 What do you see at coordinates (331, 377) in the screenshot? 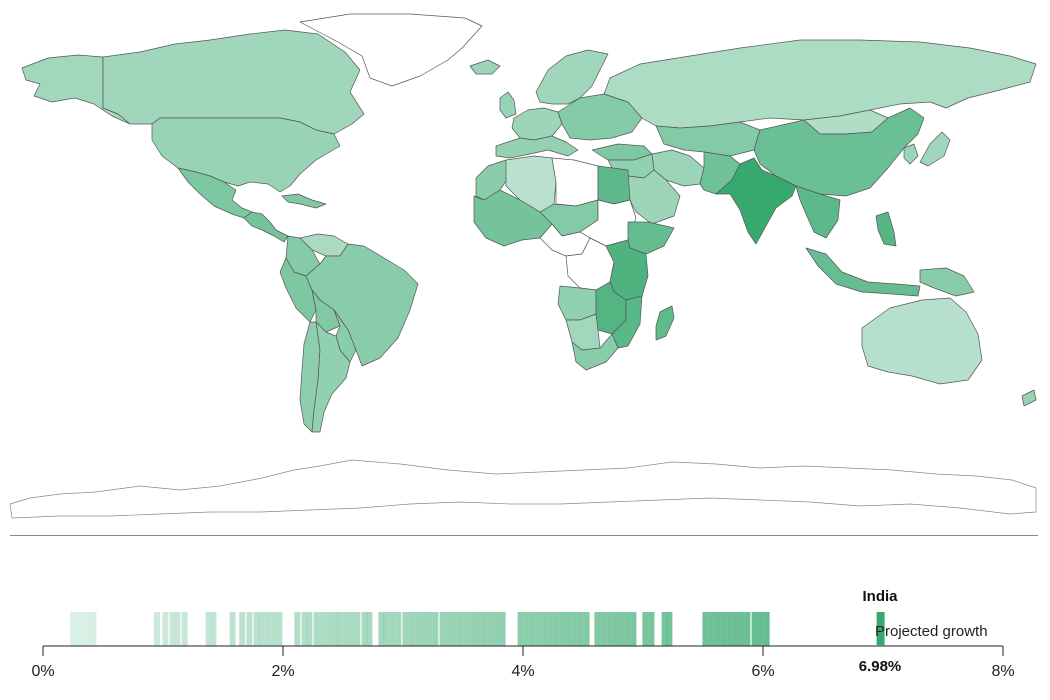
I see `region-argentina` at bounding box center [331, 377].